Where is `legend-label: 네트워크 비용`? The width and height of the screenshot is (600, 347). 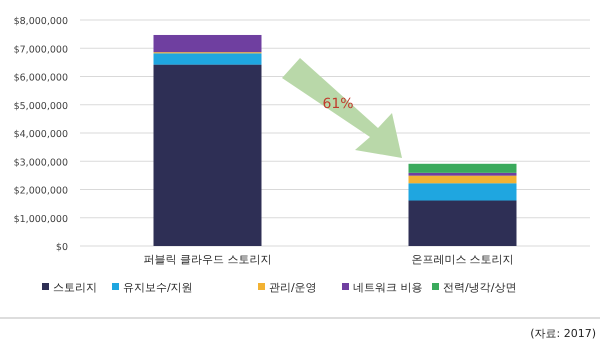
legend-label: 네트워크 비용 is located at coordinates (387, 287).